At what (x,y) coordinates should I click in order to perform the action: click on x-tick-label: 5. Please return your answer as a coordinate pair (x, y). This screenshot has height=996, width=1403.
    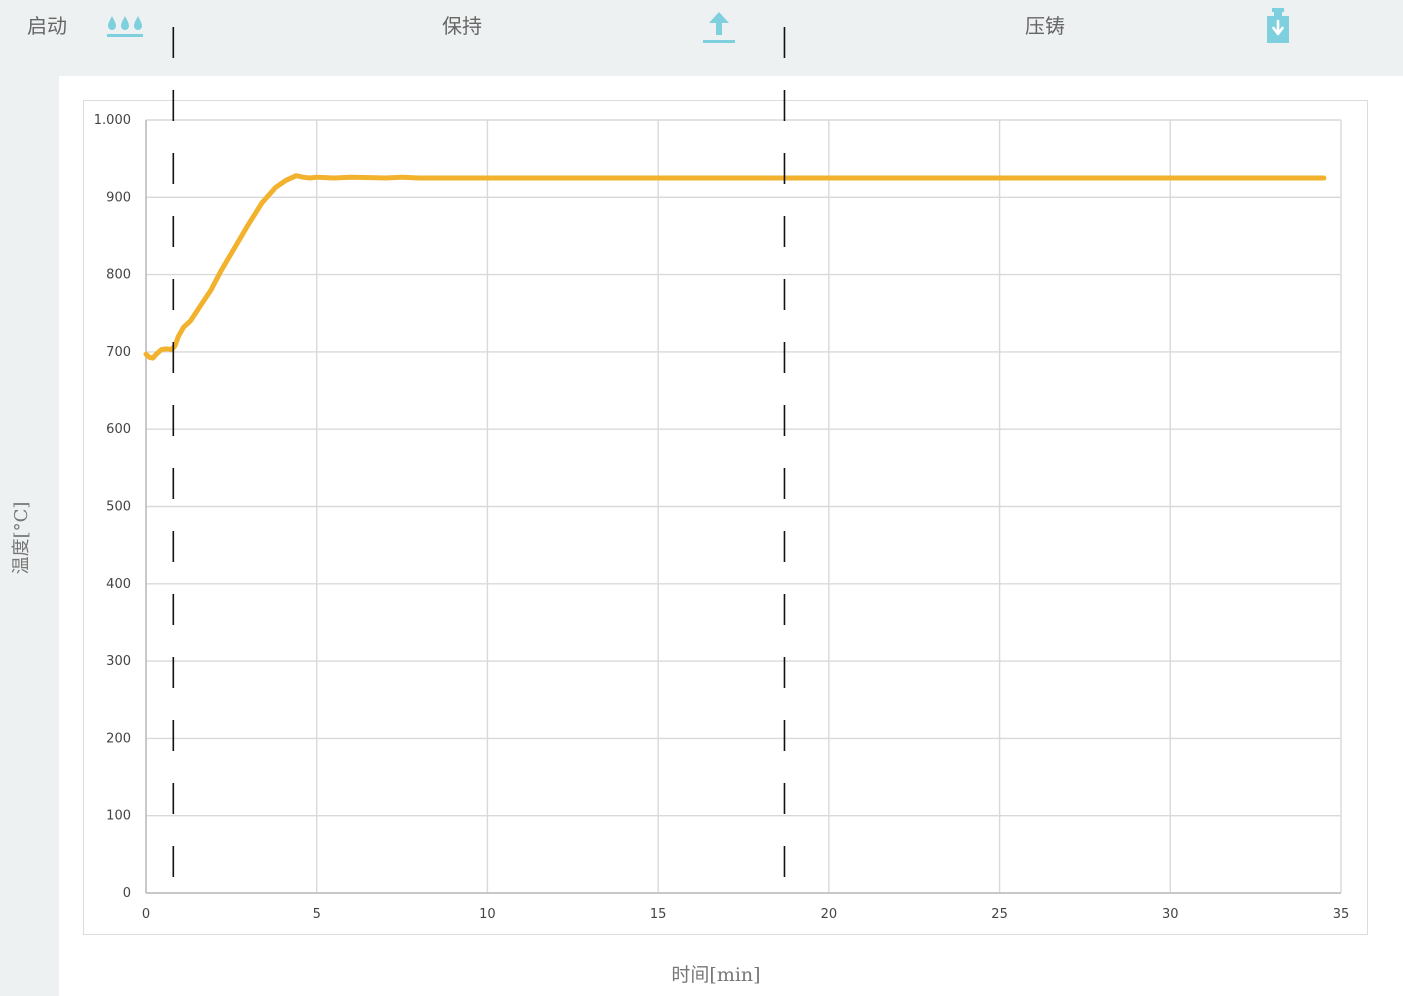
    Looking at the image, I should click on (317, 914).